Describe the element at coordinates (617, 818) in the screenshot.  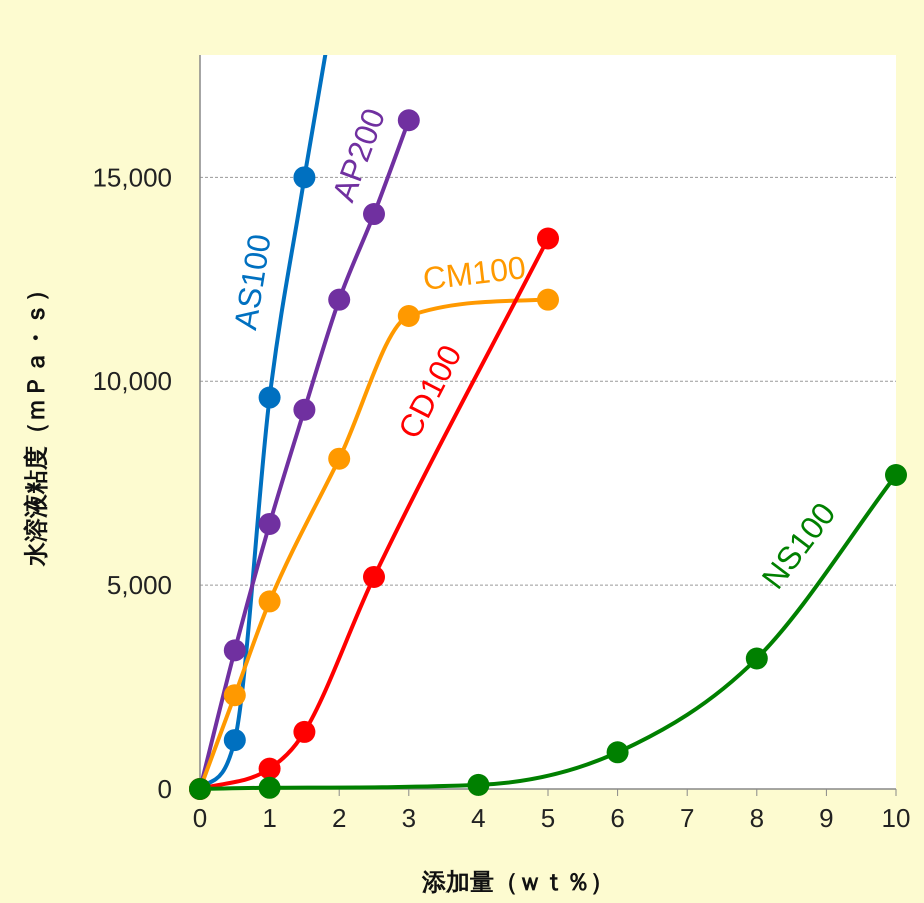
I see `x-tick-label: 6` at that location.